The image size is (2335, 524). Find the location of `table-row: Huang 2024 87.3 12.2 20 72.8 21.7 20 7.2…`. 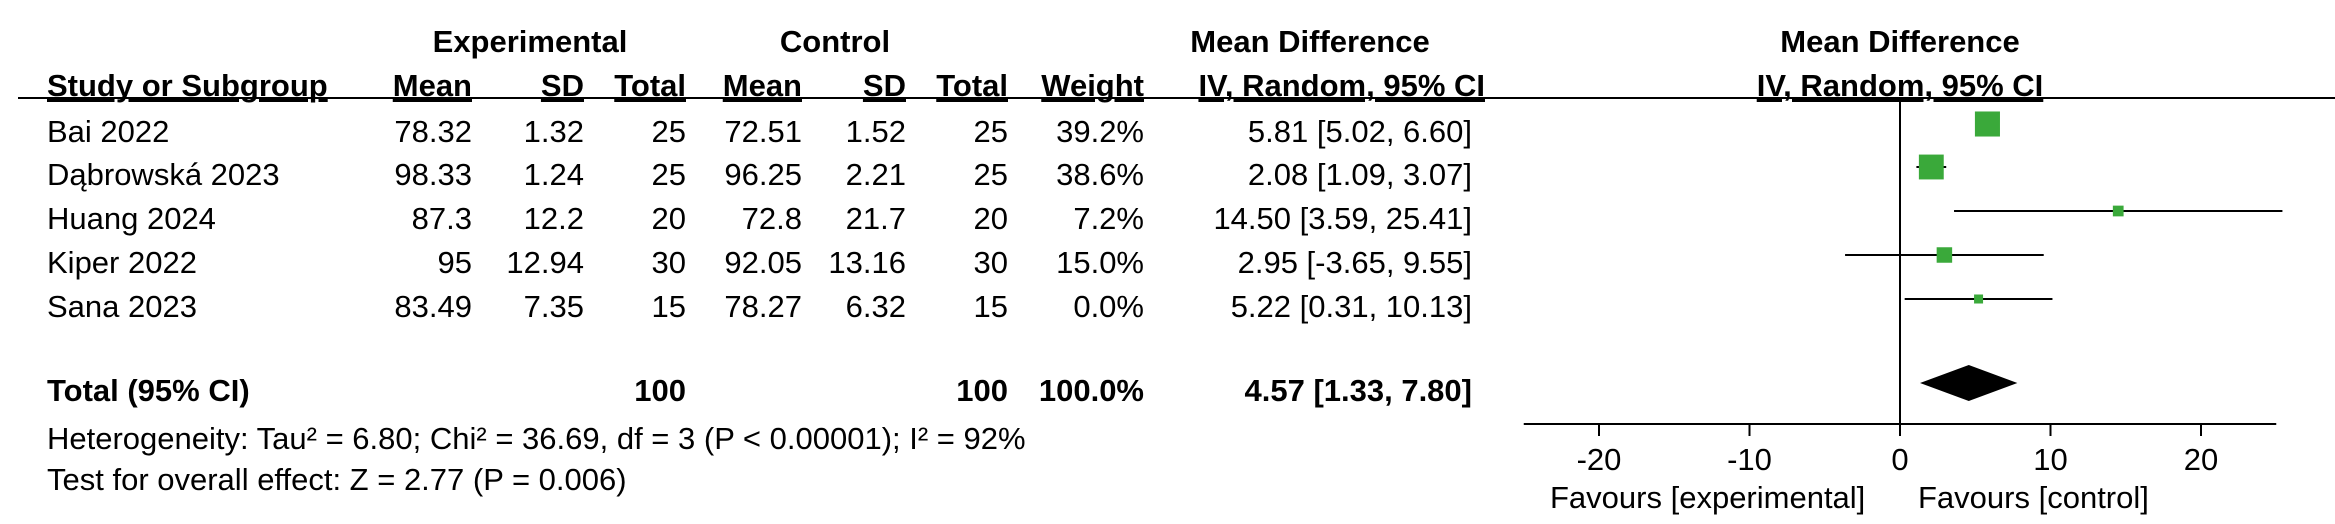

table-row: Huang 2024 87.3 12.2 20 72.8 21.7 20 7.2… is located at coordinates (750, 221).